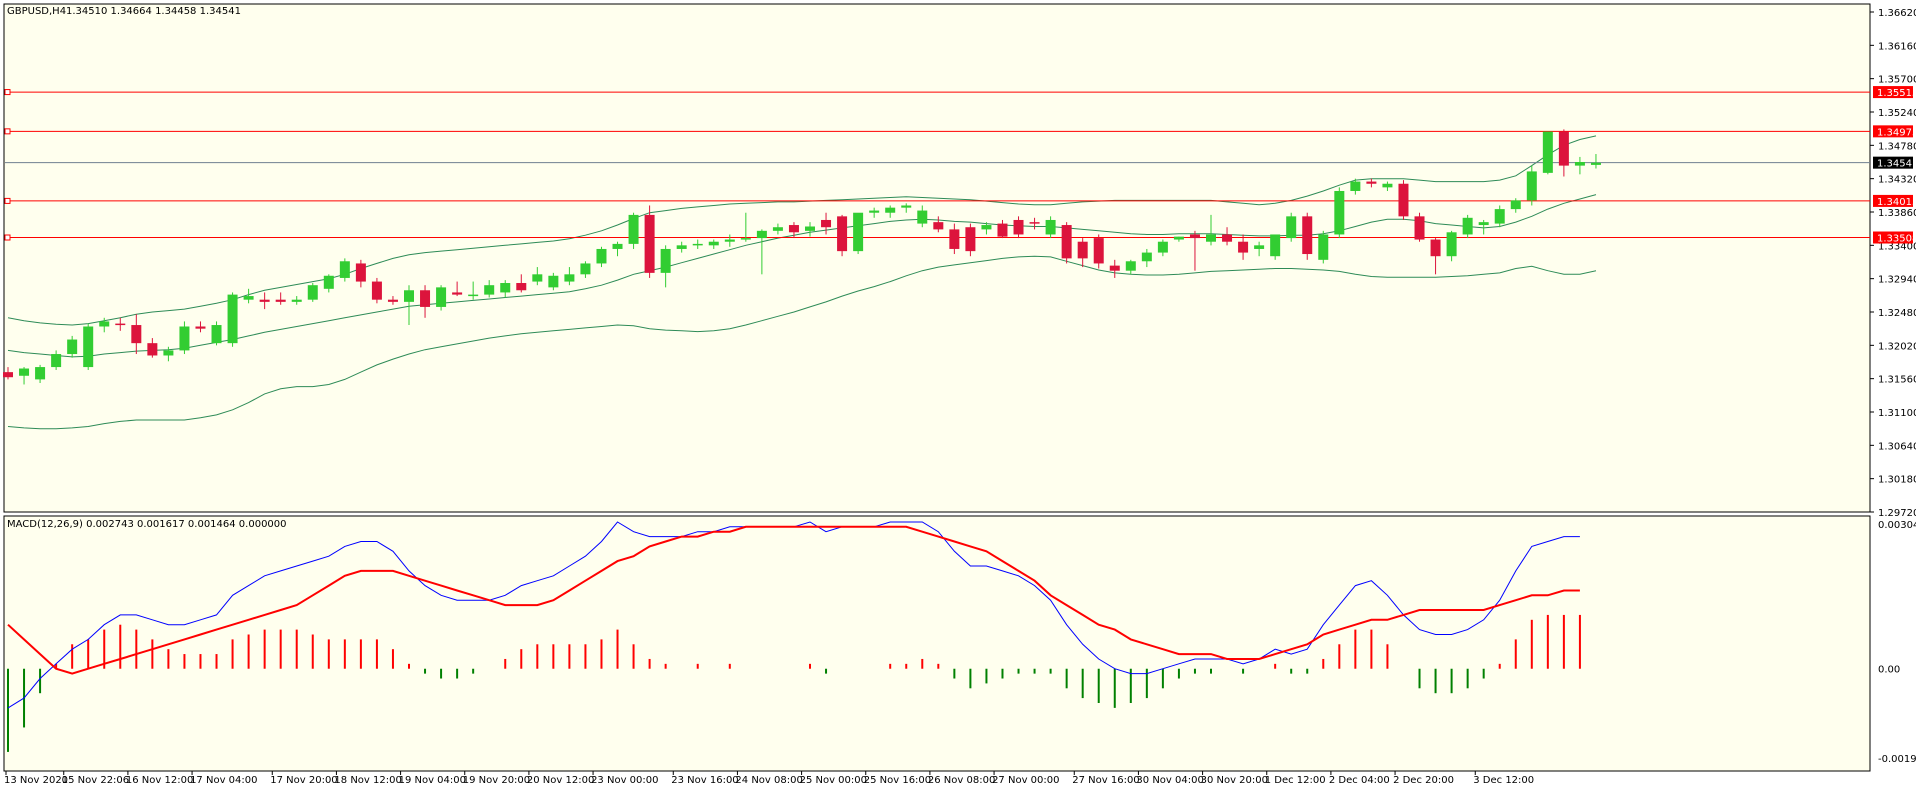 This screenshot has height=790, width=1916. I want to click on level-tag: 1.34013, so click(1896, 202).